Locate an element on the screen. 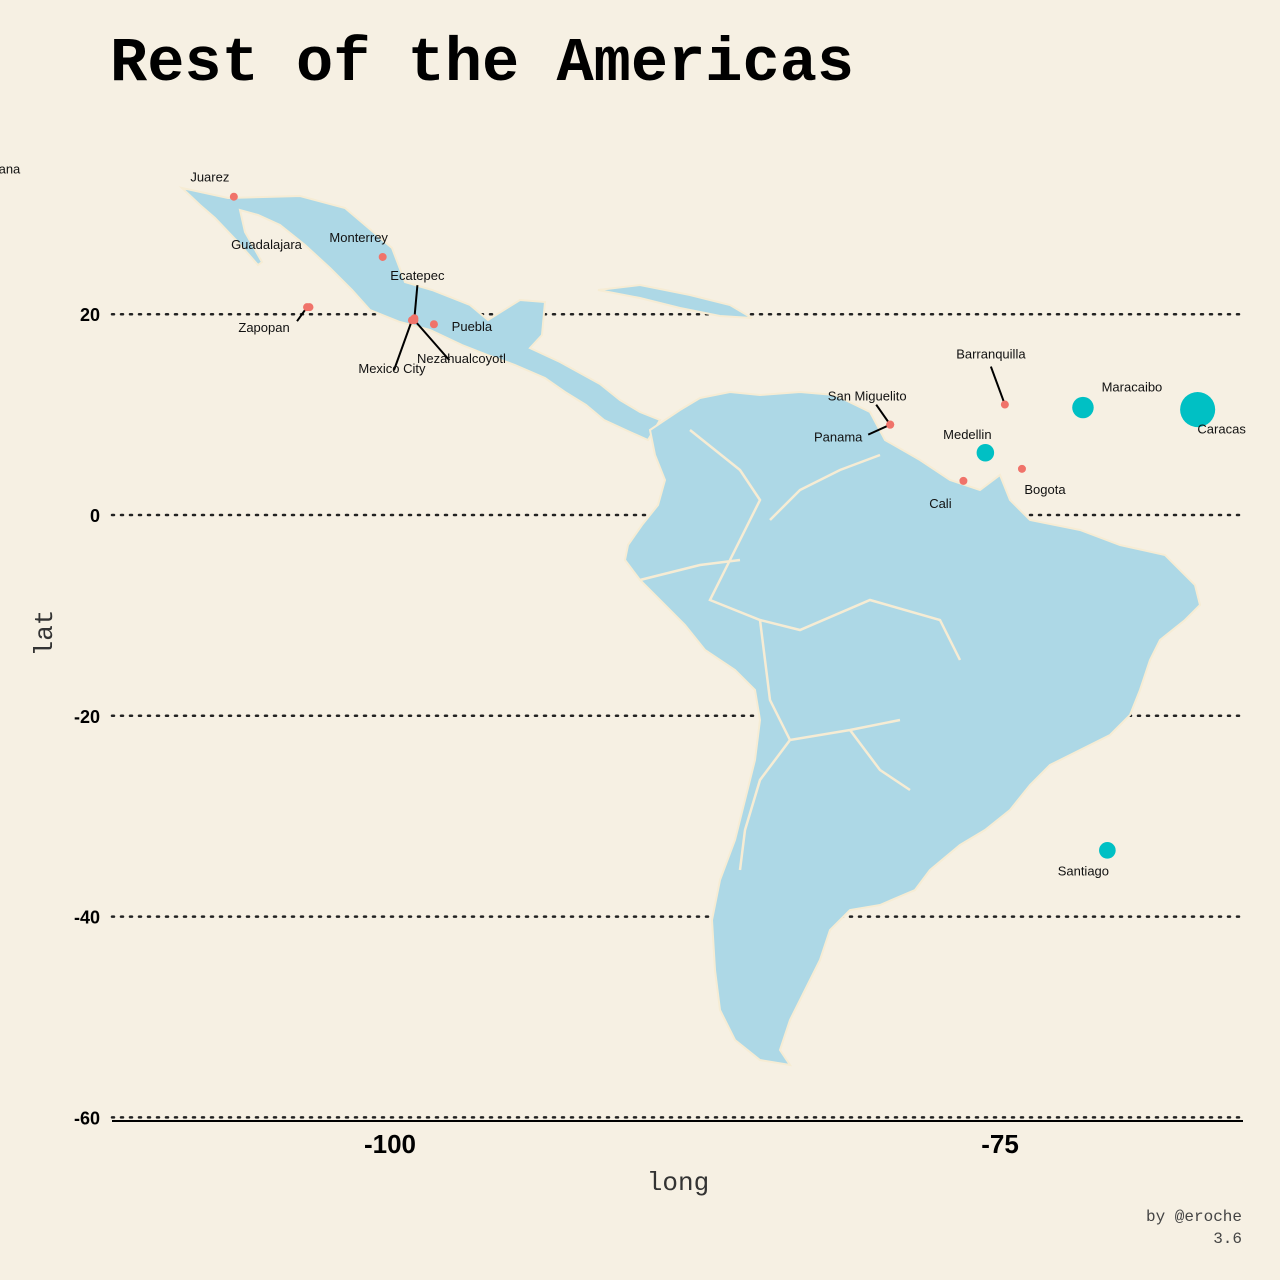 Image resolution: width=1280 pixels, height=1280 pixels. x-tick-labels: -100-75-50 is located at coordinates (691, 1144).